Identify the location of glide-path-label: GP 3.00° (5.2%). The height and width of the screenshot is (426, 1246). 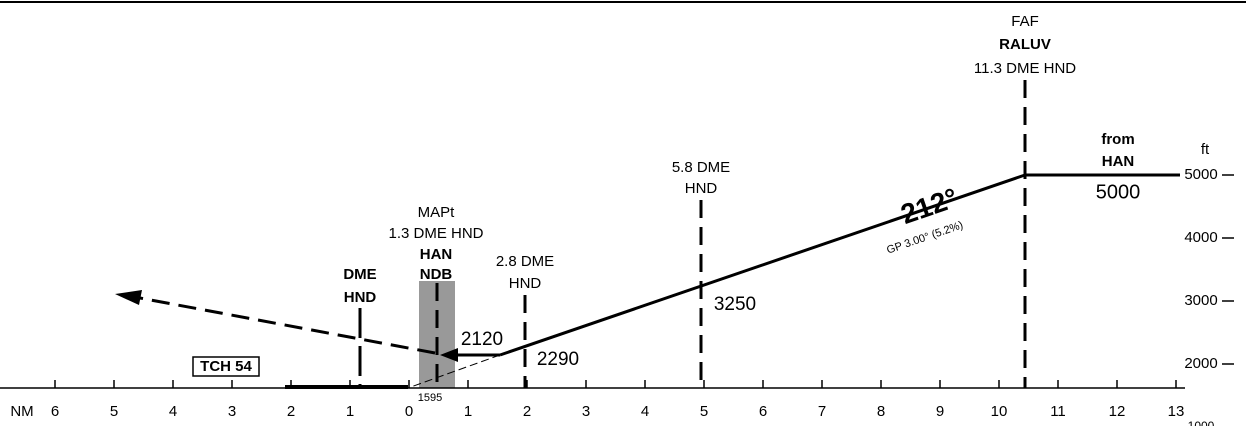
(925, 237).